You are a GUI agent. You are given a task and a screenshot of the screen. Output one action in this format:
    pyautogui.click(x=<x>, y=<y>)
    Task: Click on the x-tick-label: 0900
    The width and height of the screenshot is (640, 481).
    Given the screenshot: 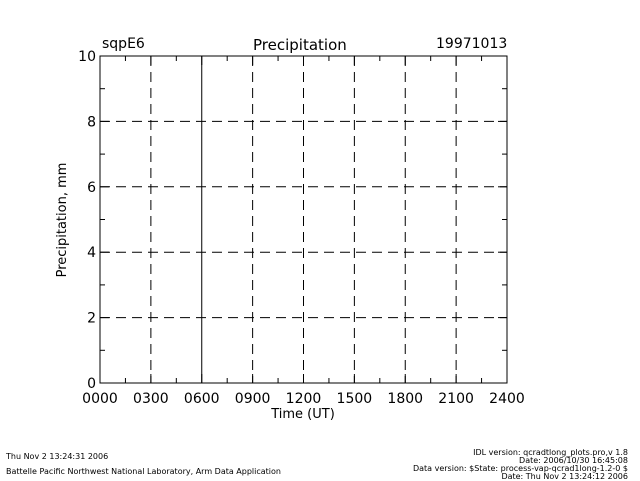 What is the action you would take?
    pyautogui.click(x=253, y=399)
    